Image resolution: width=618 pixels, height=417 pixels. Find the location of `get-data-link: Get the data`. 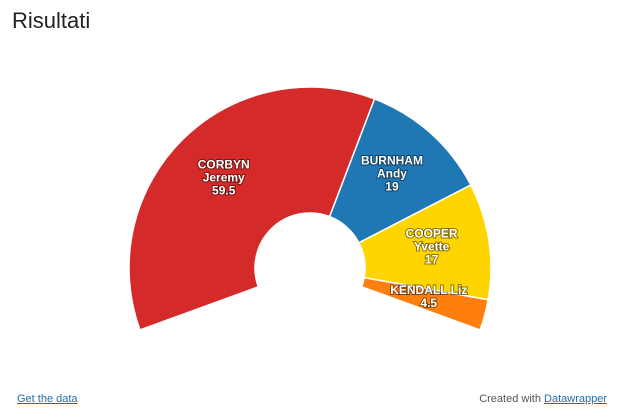

get-data-link: Get the data is located at coordinates (47, 399).